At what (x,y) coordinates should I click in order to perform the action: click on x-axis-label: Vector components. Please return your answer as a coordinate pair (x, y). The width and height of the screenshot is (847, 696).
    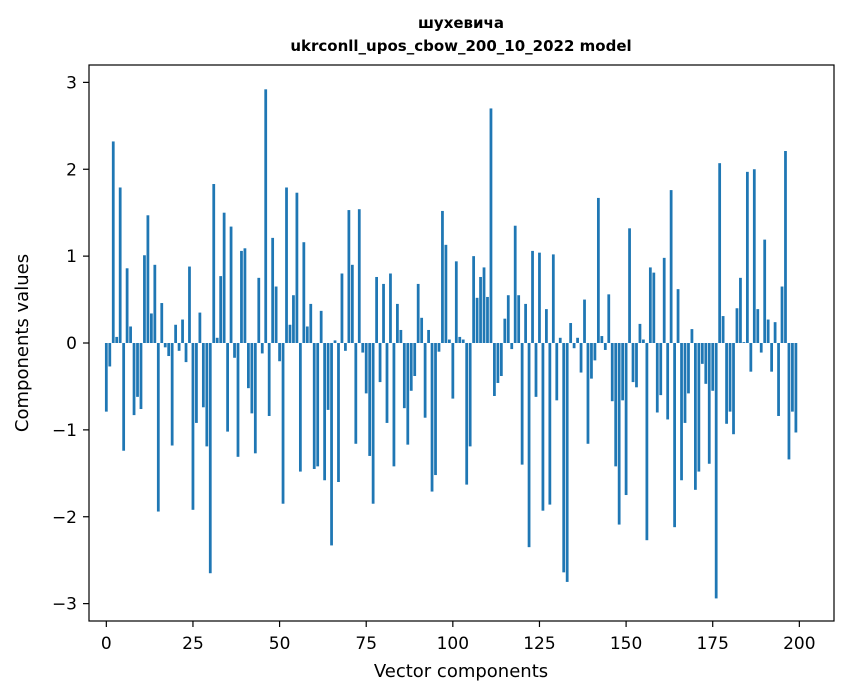
    Looking at the image, I should click on (461, 671).